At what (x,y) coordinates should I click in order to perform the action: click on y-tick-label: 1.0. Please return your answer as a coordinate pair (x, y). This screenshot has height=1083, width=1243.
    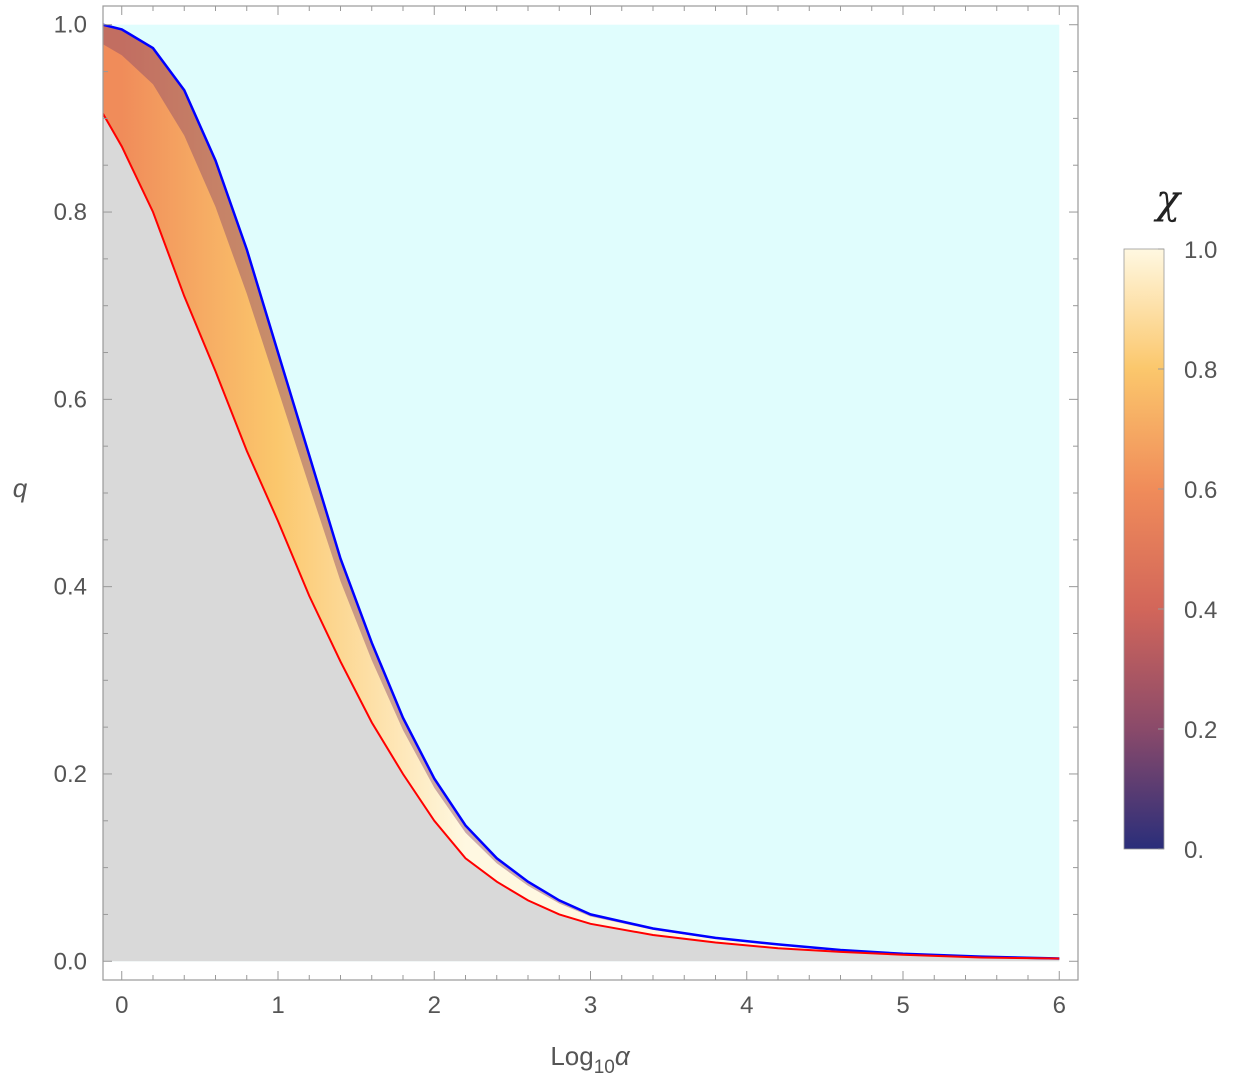
    Looking at the image, I should click on (70, 25).